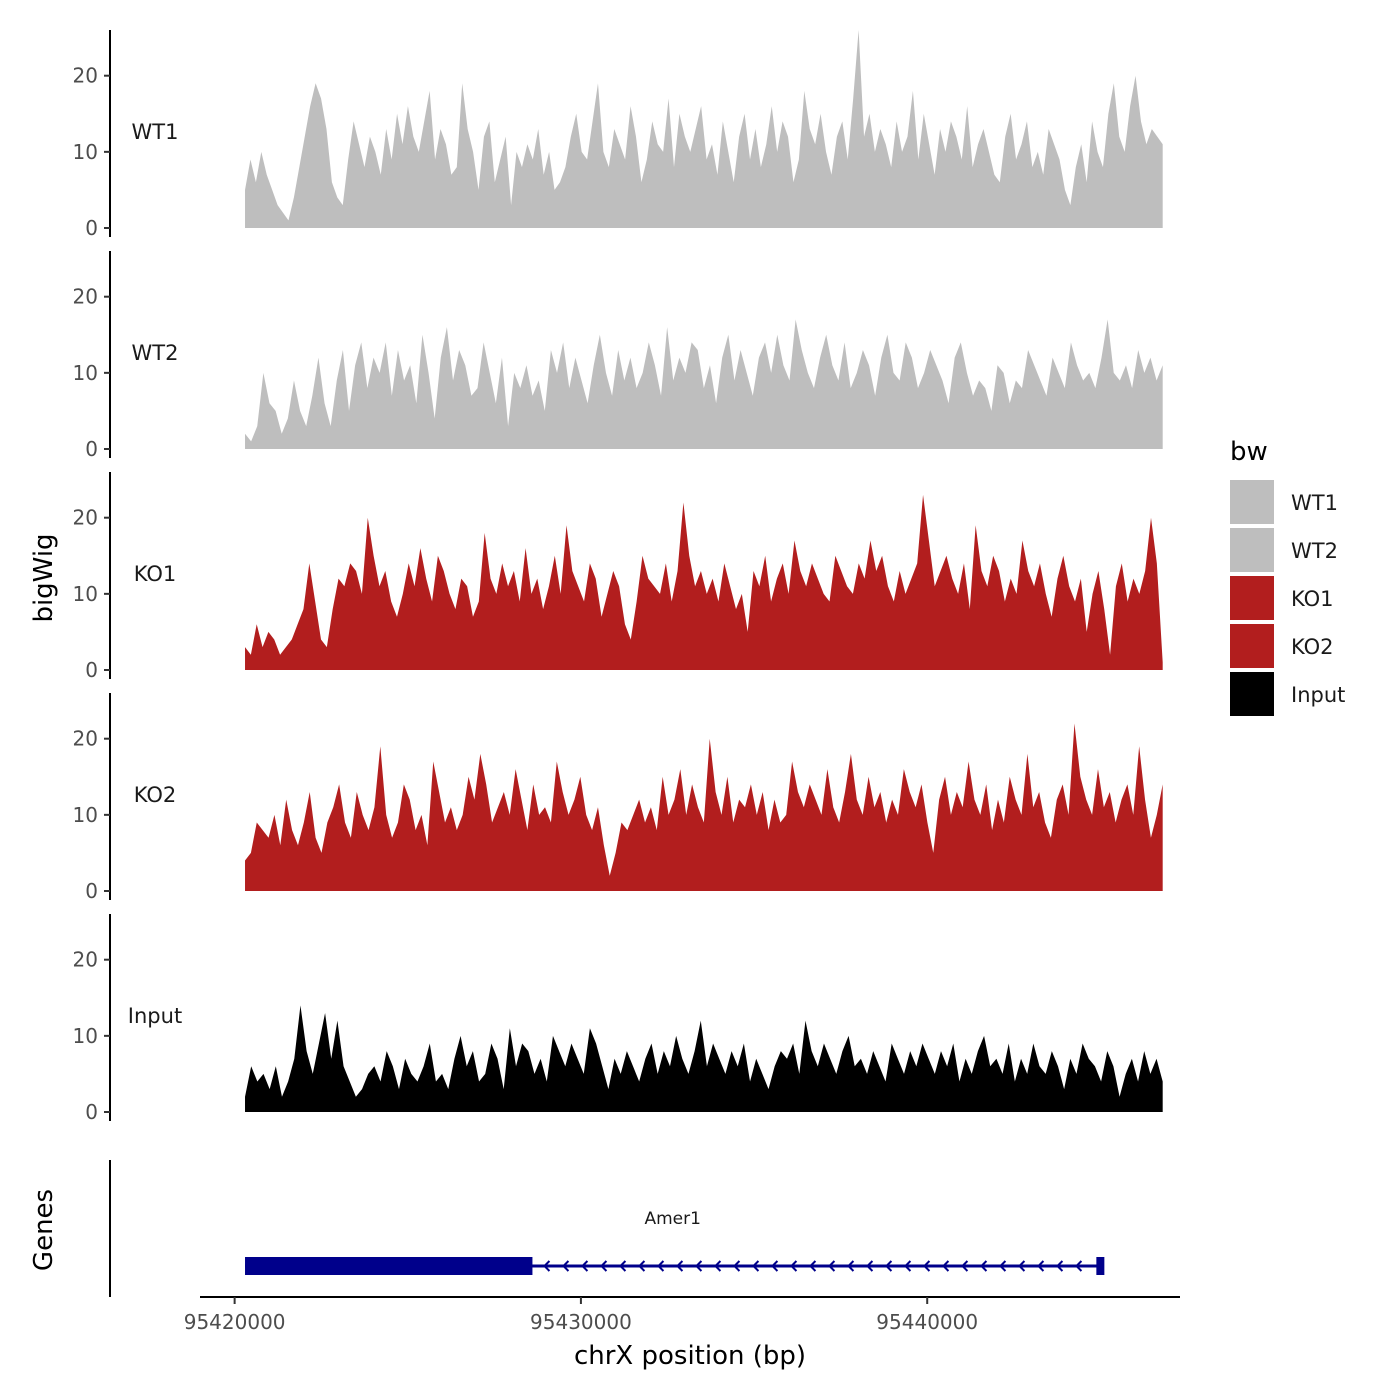 Image resolution: width=1400 pixels, height=1400 pixels. What do you see at coordinates (927, 1322) in the screenshot?
I see `x-tick-label: 95440000` at bounding box center [927, 1322].